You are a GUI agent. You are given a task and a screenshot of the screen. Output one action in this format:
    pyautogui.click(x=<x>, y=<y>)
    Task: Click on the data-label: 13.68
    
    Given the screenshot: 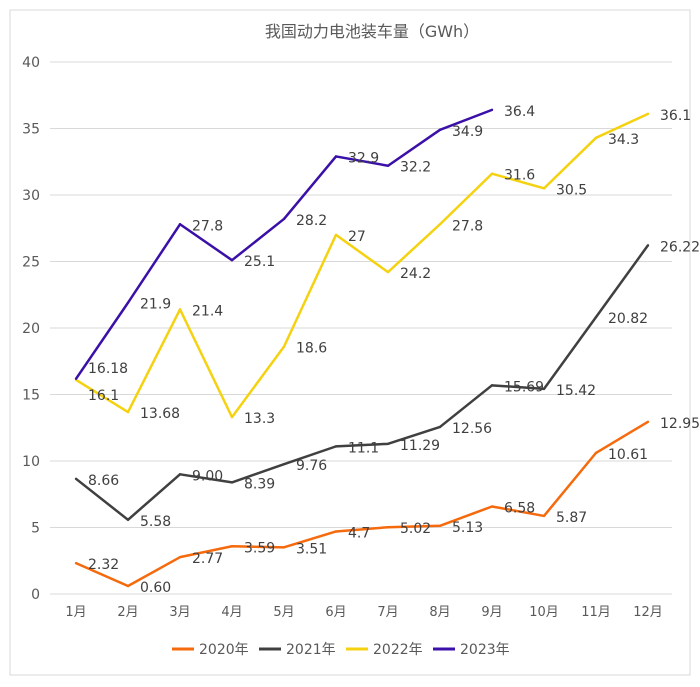 What is the action you would take?
    pyautogui.click(x=160, y=414)
    